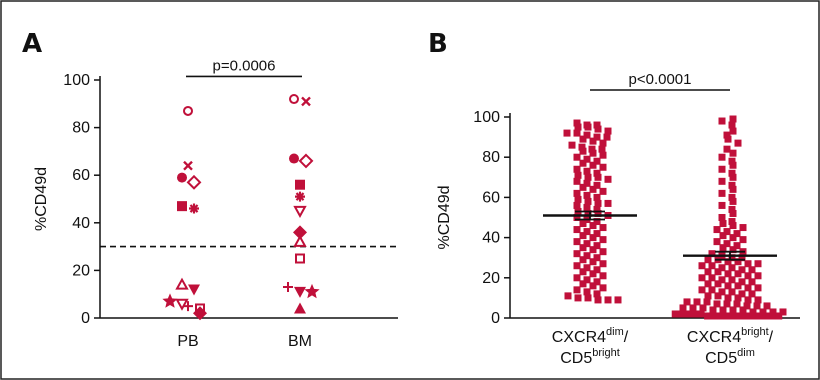  What do you see at coordinates (660, 79) in the screenshot?
I see `panel-b-significance-label: p<0.0001` at bounding box center [660, 79].